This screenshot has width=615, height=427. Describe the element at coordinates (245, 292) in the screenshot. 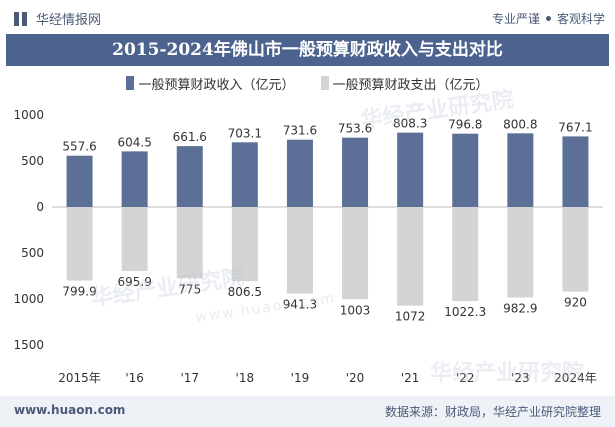

I see `data-label-expense: 806.5` at that location.